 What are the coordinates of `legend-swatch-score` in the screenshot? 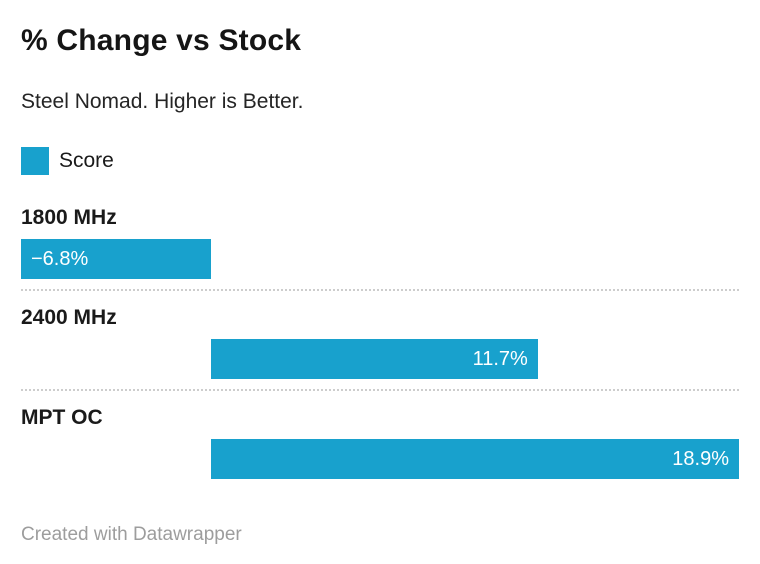 It's located at (35, 161).